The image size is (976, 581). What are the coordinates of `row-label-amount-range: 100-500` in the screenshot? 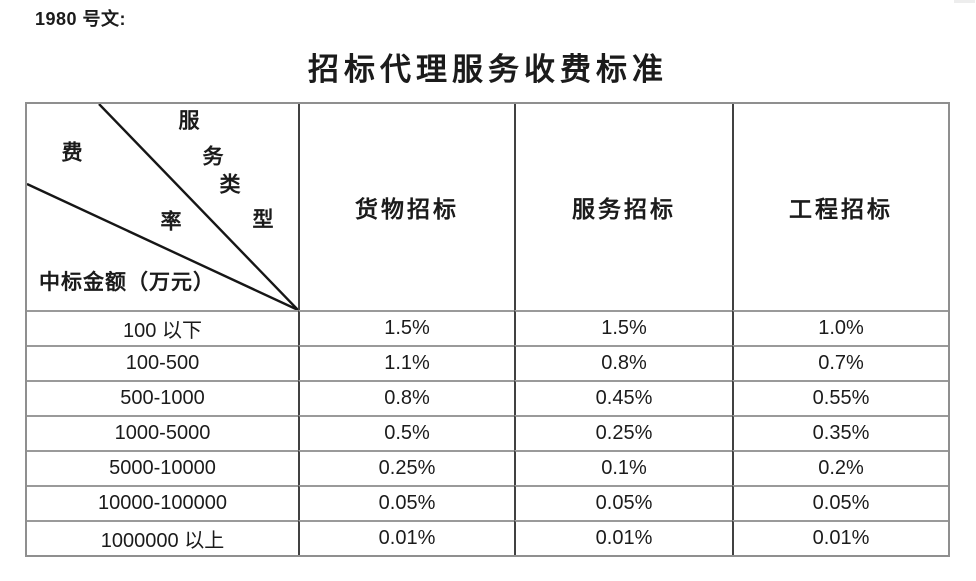 It's located at (162, 362).